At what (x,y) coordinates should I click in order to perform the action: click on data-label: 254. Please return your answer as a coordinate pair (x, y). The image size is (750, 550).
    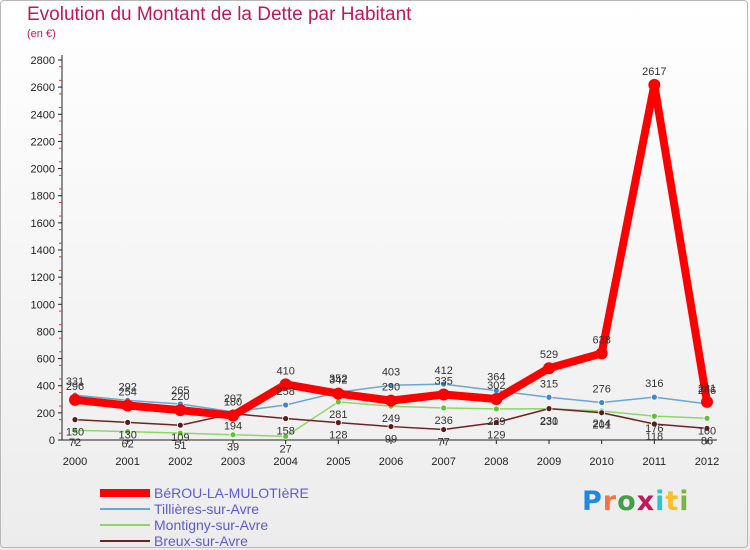
    Looking at the image, I should click on (127, 393).